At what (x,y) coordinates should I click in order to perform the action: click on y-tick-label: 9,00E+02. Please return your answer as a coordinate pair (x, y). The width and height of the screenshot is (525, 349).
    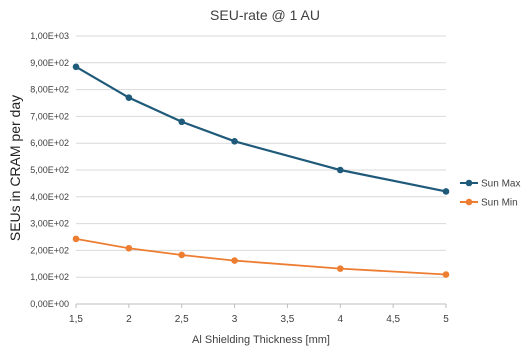
    Looking at the image, I should click on (49, 63).